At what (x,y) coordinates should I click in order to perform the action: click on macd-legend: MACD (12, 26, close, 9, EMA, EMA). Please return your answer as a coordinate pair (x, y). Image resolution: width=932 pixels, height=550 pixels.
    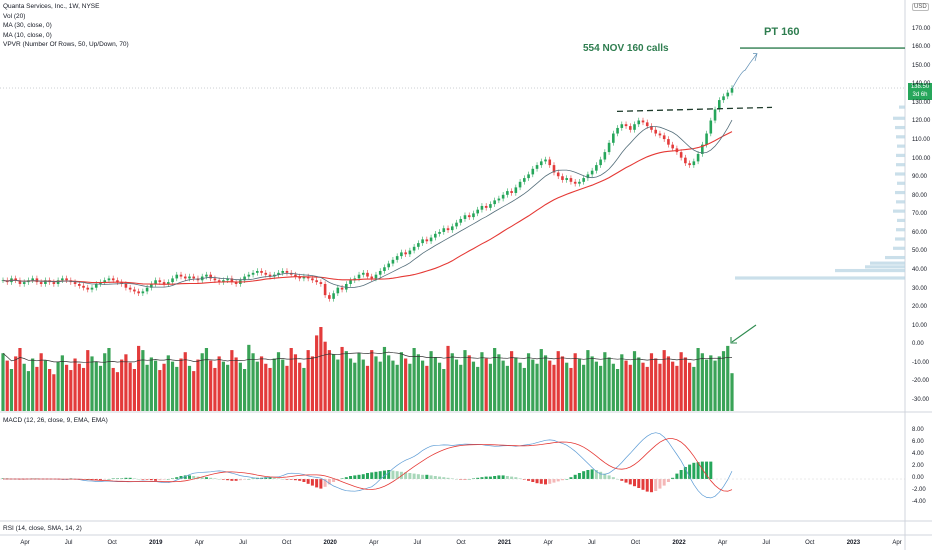
    Looking at the image, I should click on (55, 420).